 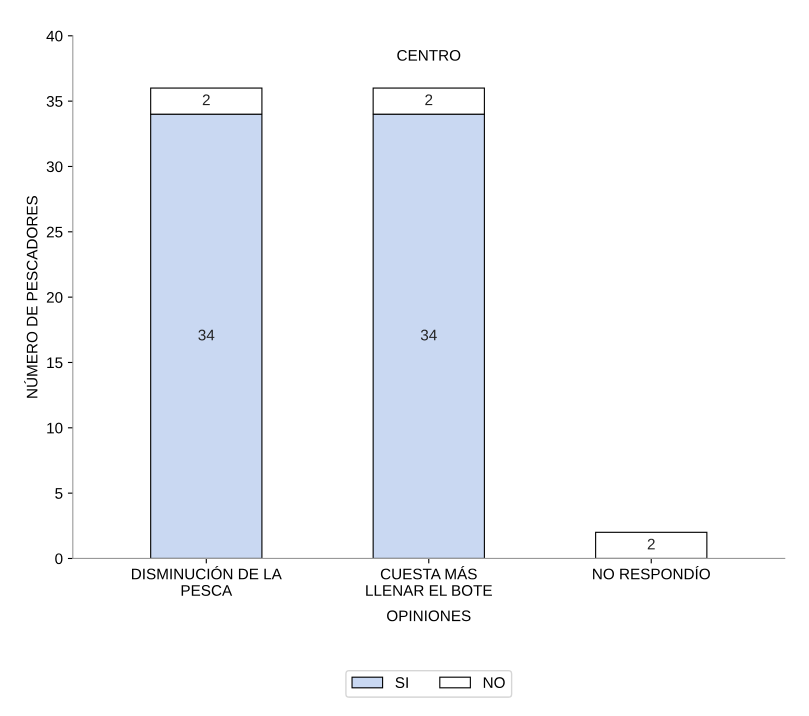 What do you see at coordinates (428, 55) in the screenshot?
I see `text: CENTRO` at bounding box center [428, 55].